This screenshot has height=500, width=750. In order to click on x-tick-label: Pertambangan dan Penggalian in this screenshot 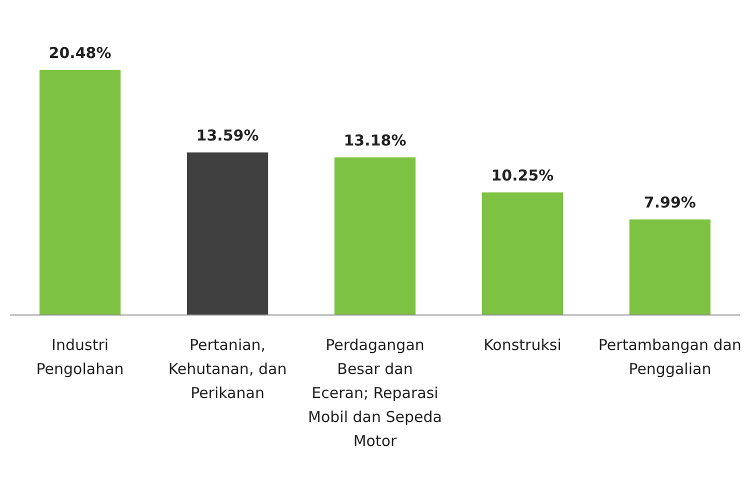, I will do `click(670, 357)`.